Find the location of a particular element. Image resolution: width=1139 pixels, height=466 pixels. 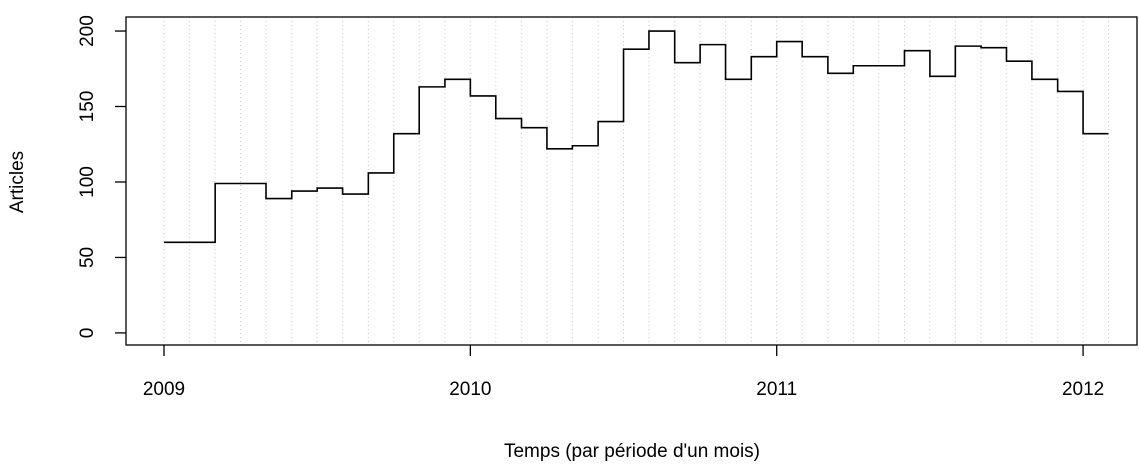

x-tick-label: 2011 is located at coordinates (776, 389).